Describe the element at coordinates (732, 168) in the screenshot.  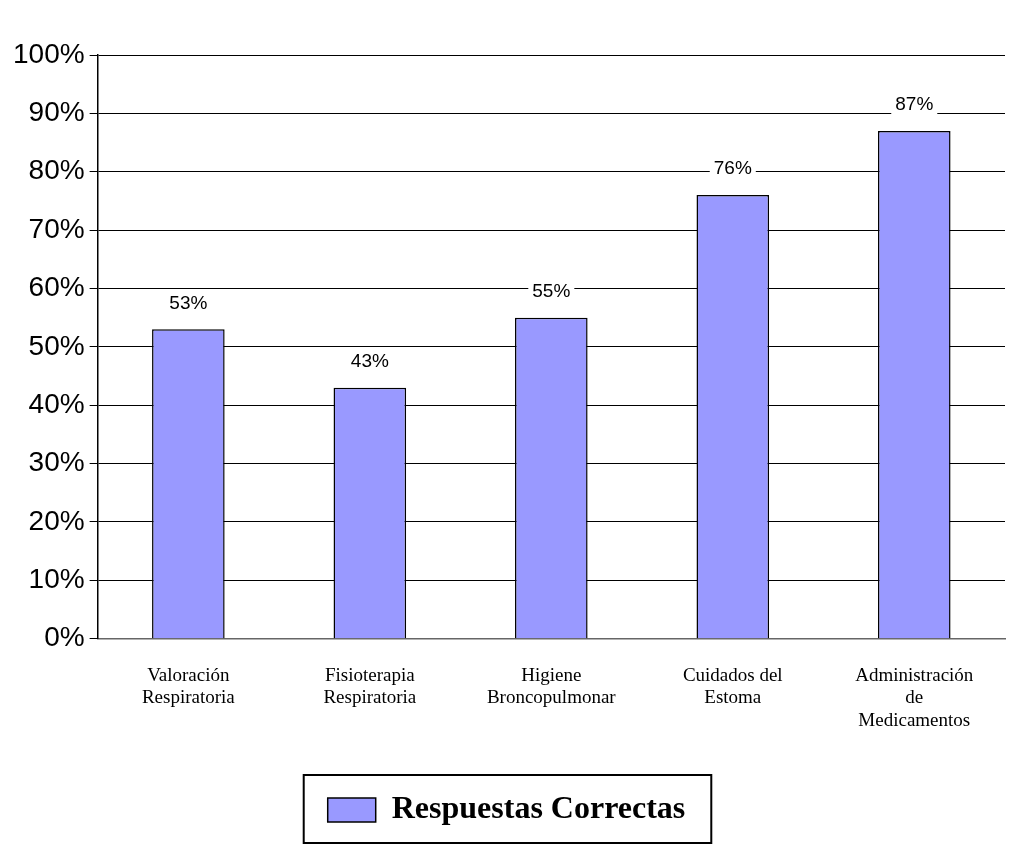
I see `data-label: 76%` at that location.